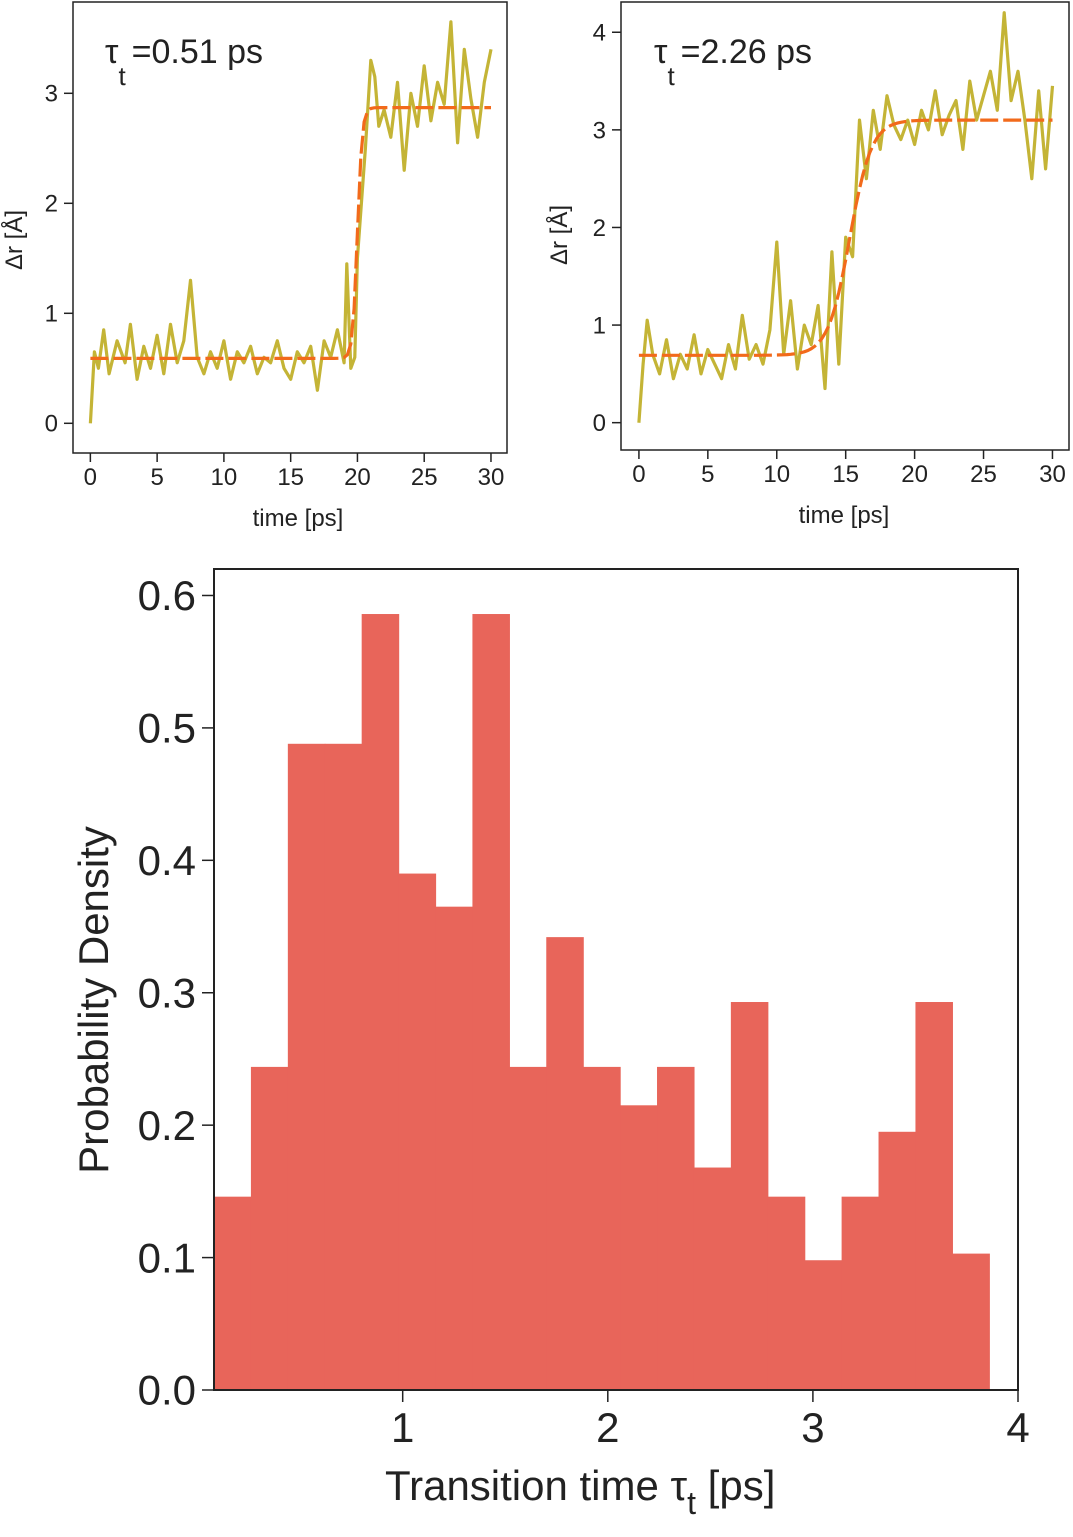 This screenshot has width=1073, height=1537. I want to click on x-tick-label: 2, so click(607, 1427).